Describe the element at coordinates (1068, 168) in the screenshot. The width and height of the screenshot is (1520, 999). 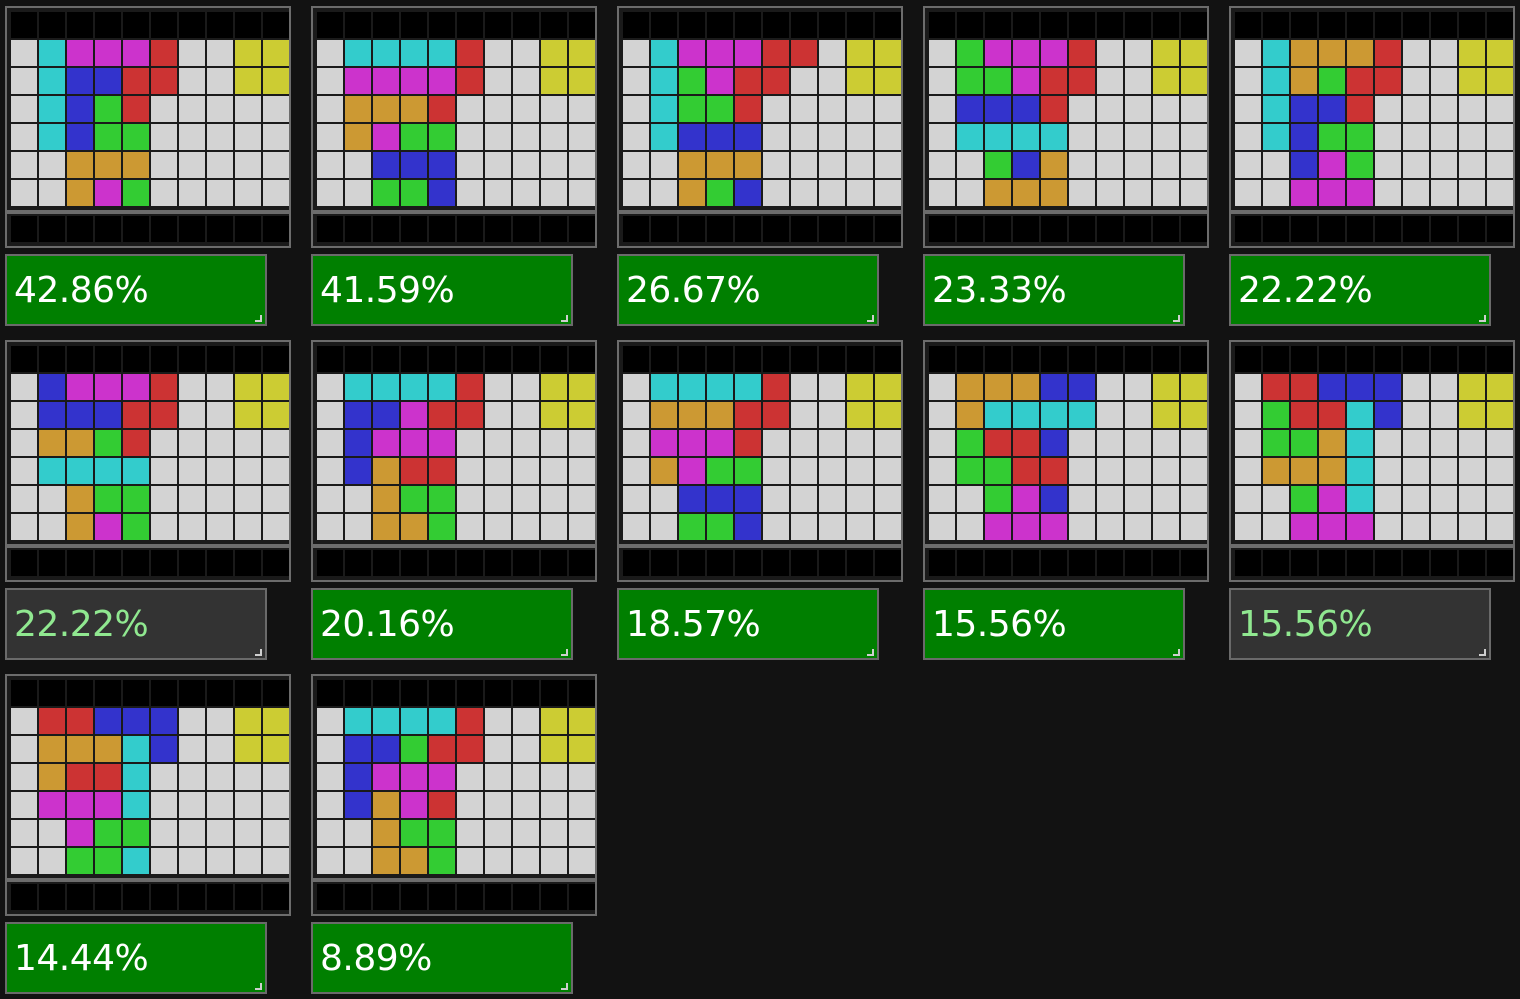
I see `result-card: 23.33%` at that location.